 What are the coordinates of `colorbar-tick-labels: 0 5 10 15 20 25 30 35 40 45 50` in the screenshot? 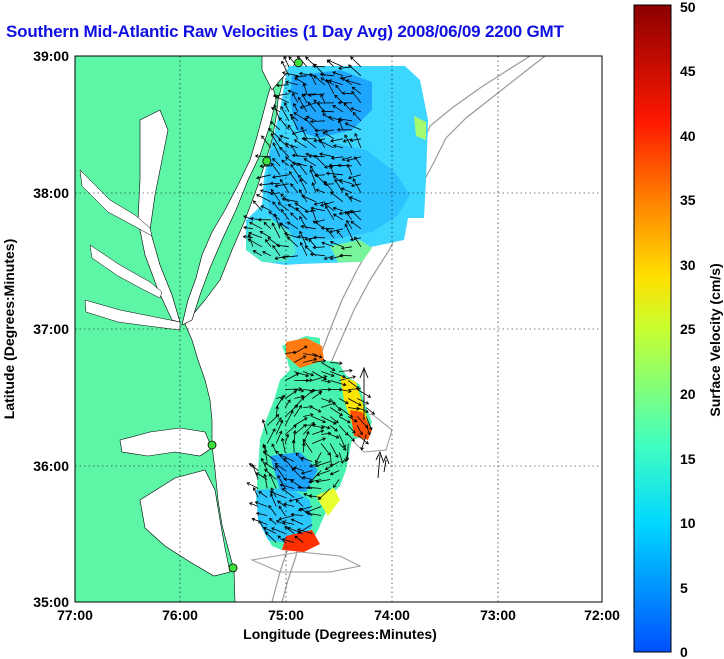 It's located at (688, 329).